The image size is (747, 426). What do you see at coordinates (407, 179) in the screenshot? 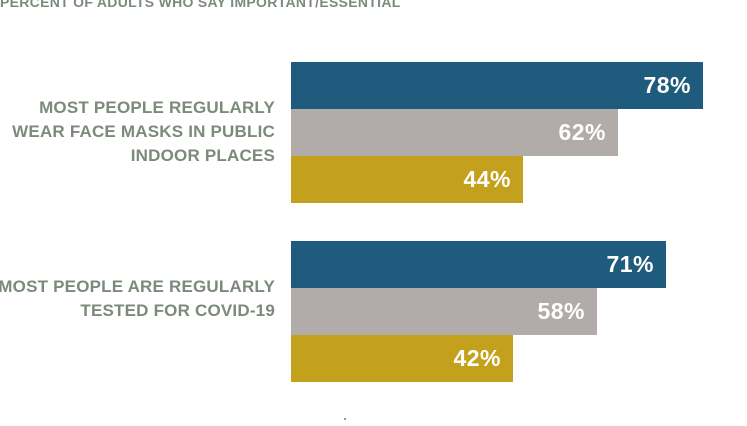
I see `bar-group1-series3: 44%` at bounding box center [407, 179].